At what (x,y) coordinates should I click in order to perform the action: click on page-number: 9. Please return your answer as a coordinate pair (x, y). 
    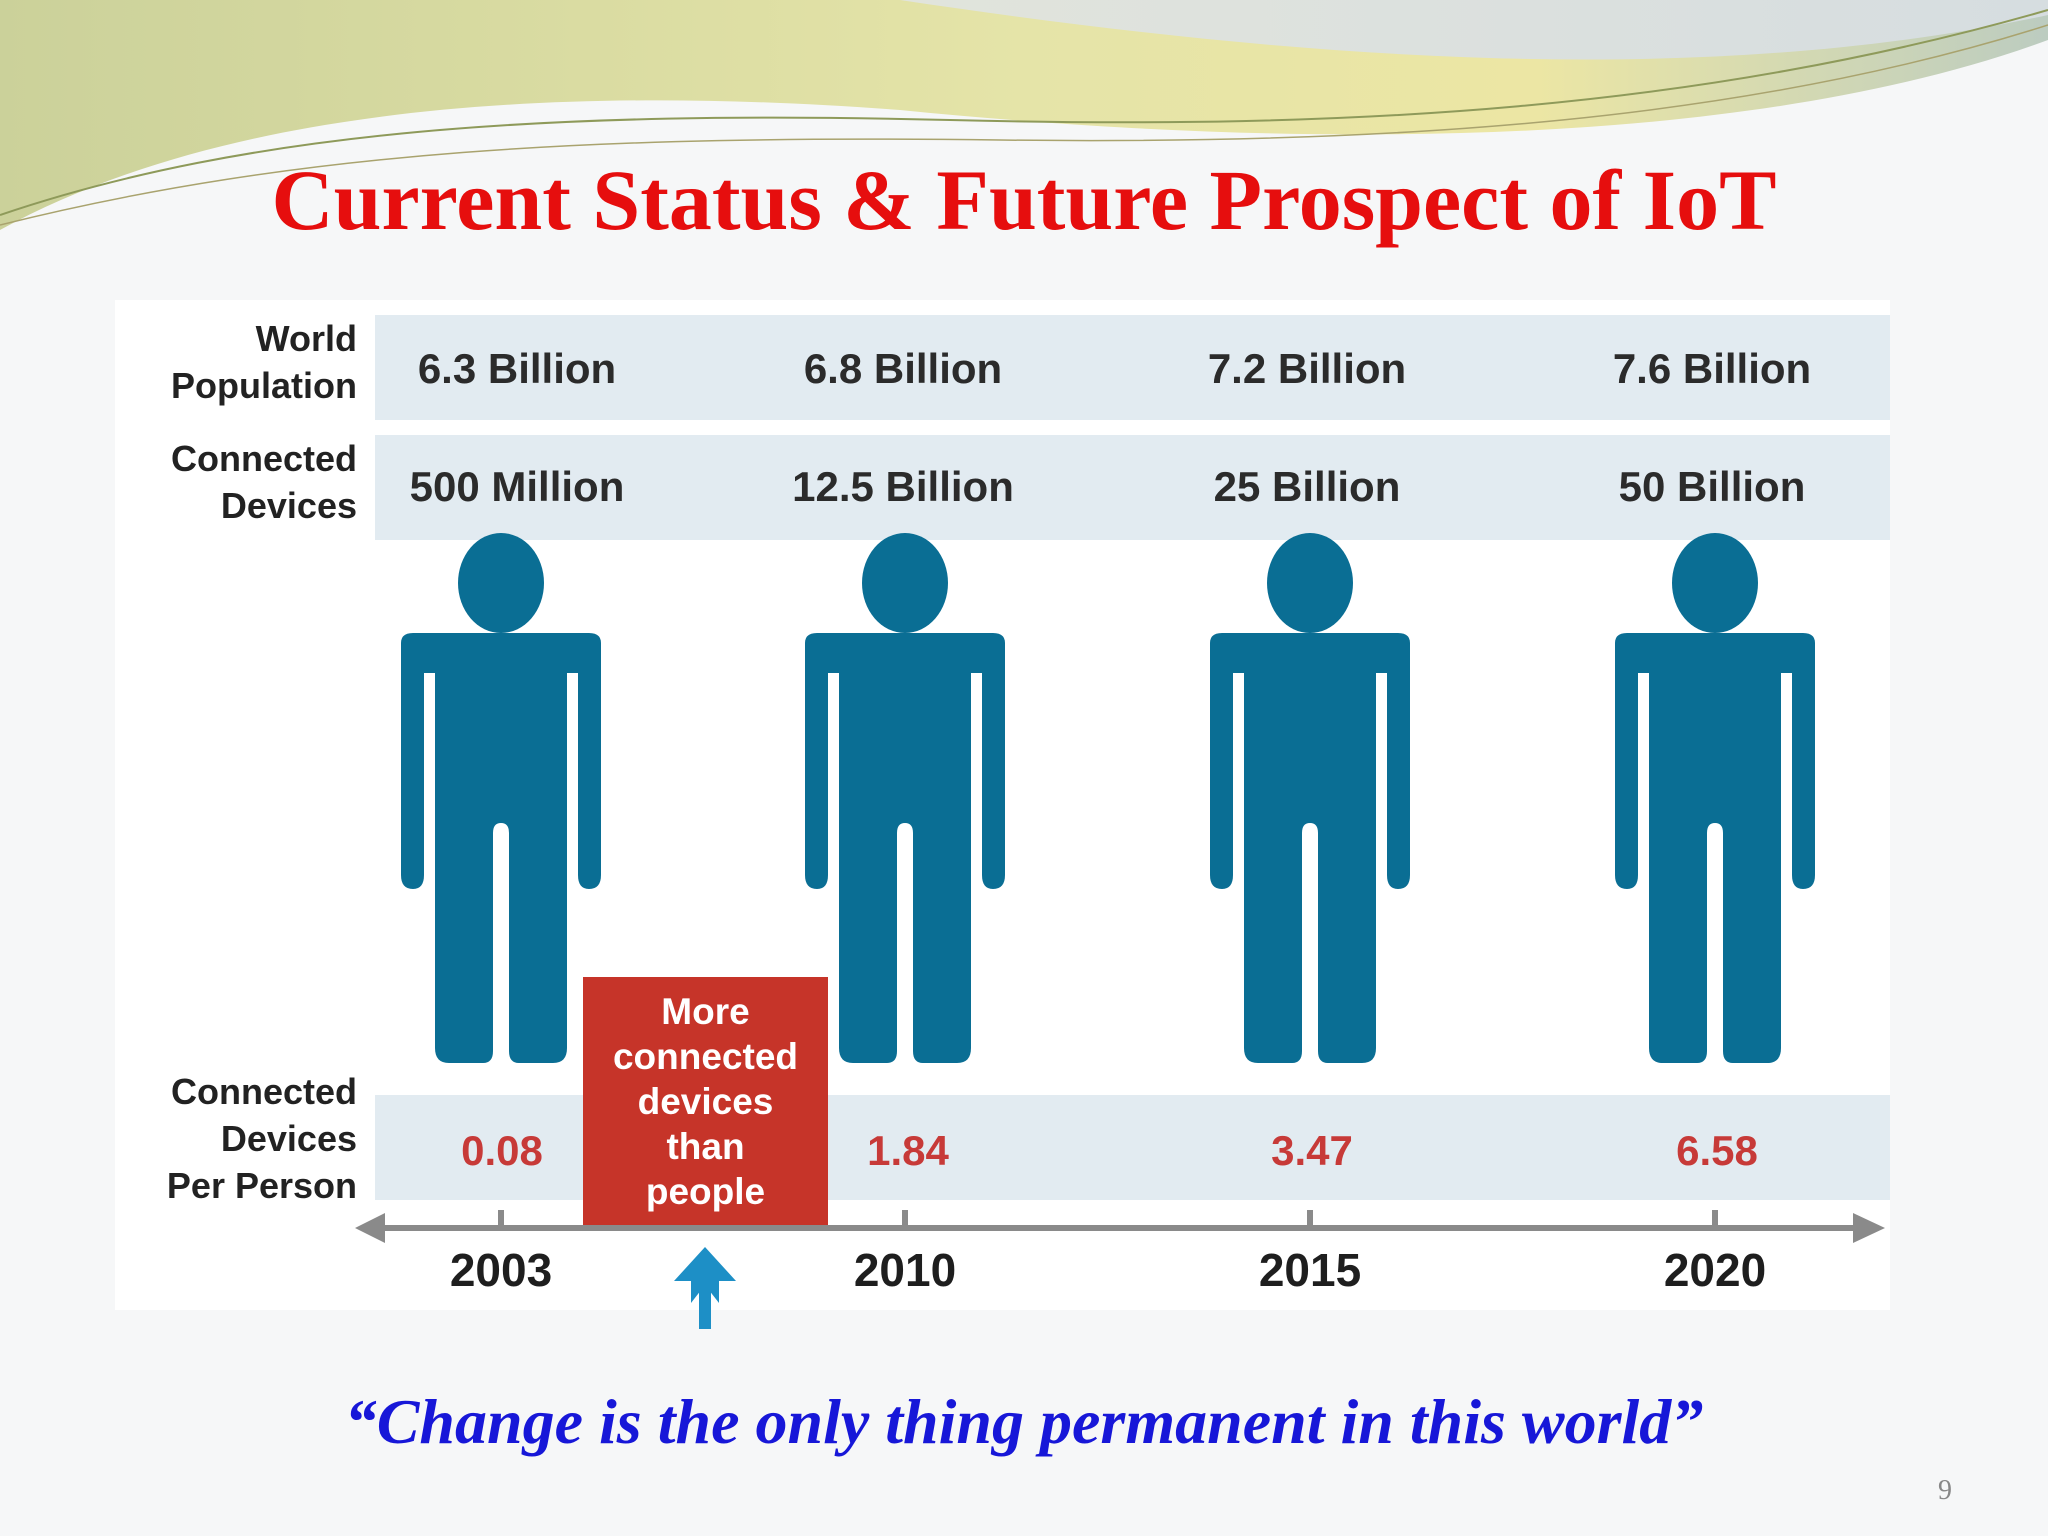
    Looking at the image, I should click on (1945, 1490).